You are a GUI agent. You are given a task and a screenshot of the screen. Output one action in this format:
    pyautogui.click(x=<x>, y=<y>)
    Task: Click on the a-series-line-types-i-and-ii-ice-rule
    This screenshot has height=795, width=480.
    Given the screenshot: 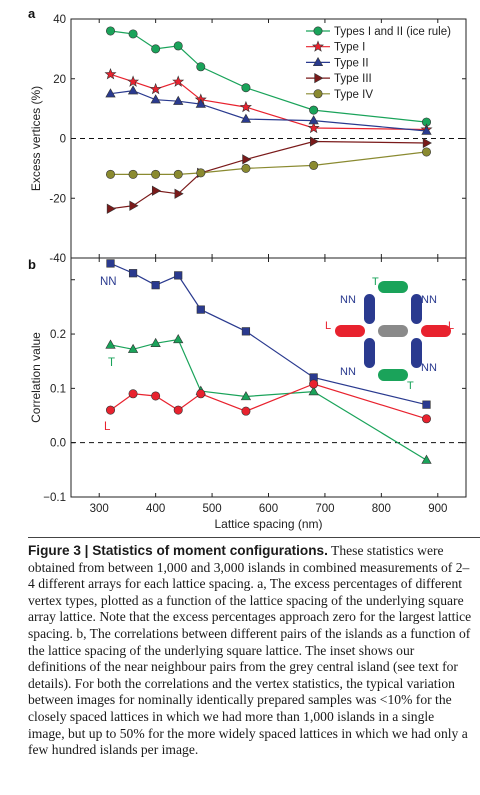 What is the action you would take?
    pyautogui.click(x=268, y=76)
    